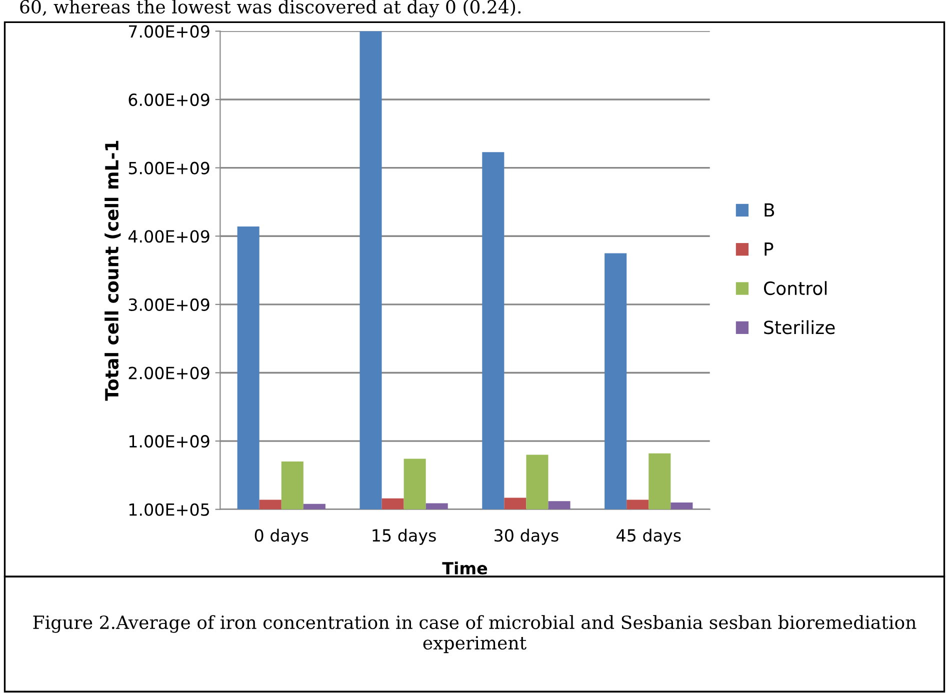 The width and height of the screenshot is (949, 693). I want to click on text: 60, whereas the lowest was discovered at day 0 (0.24)., so click(270, 9).